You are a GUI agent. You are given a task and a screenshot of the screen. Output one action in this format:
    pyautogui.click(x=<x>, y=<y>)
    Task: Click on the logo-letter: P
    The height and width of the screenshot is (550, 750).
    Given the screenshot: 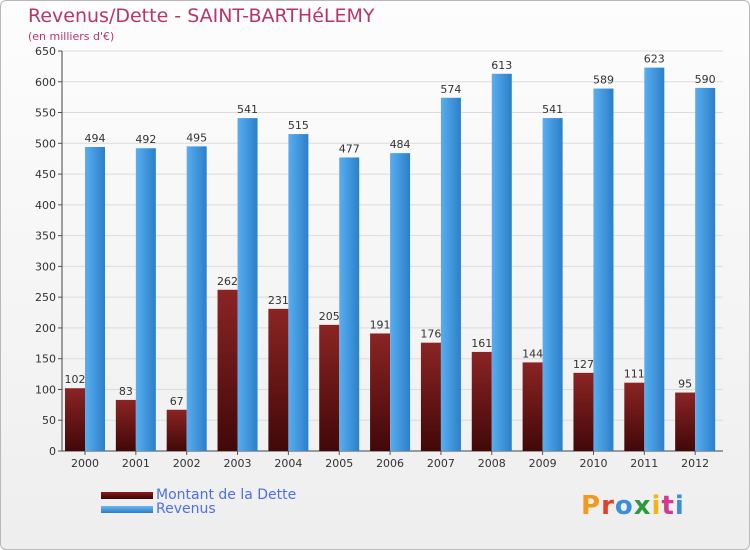 What is the action you would take?
    pyautogui.click(x=591, y=506)
    